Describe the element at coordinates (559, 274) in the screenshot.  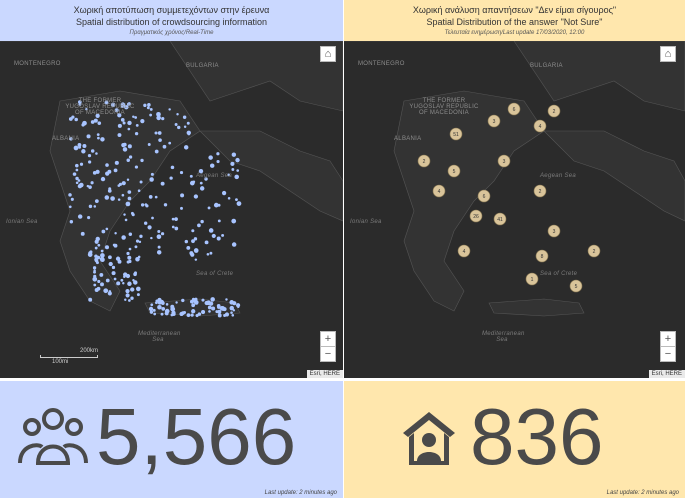
I see `label-crete-sea: Sea of Crete` at that location.